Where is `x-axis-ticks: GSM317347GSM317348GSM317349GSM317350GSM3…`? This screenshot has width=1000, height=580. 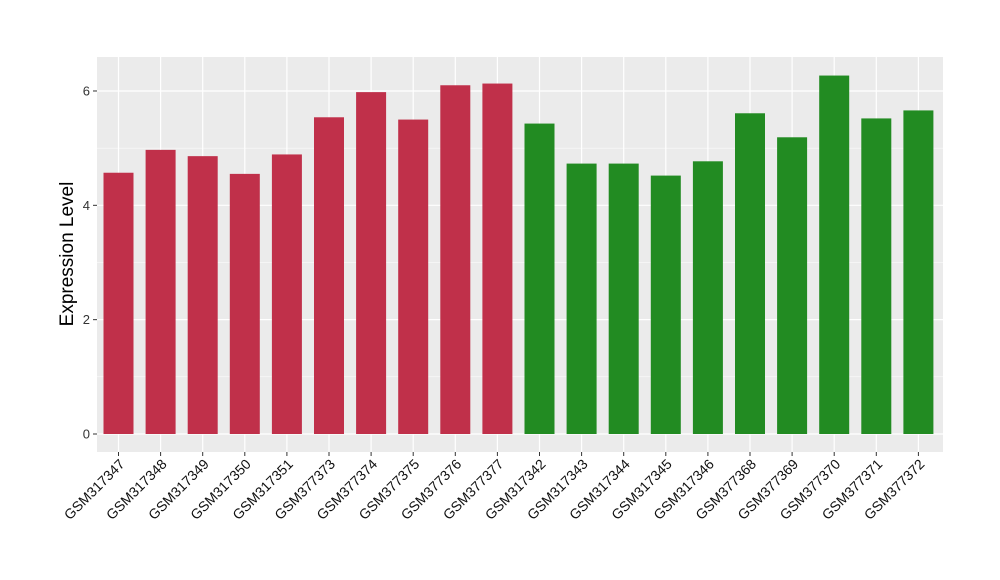
x-axis-ticks: GSM317347GSM317348GSM317349GSM317350GSM3… is located at coordinates (494, 487).